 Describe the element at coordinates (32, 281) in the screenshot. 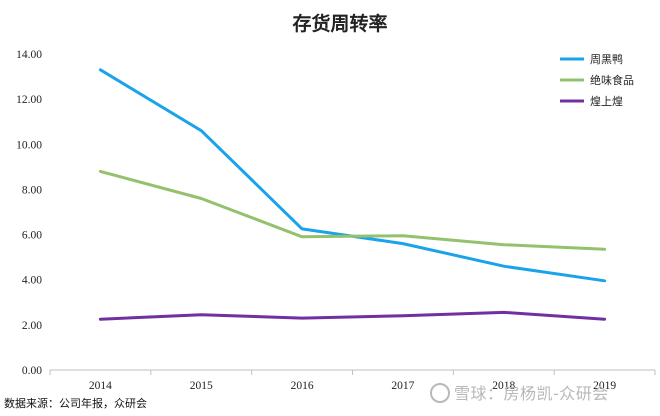

I see `y-tick-label: 4.00` at that location.